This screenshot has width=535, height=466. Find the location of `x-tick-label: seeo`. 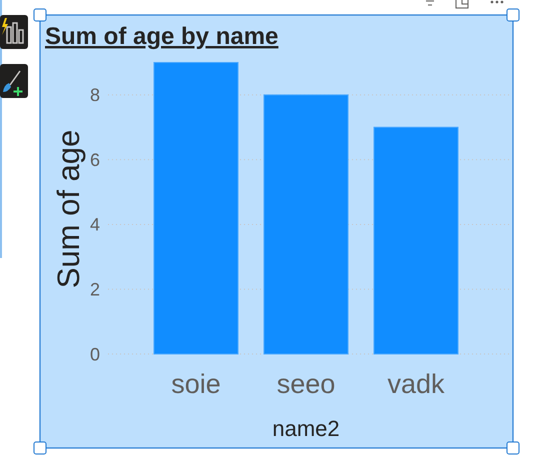

x-tick-label: seeo is located at coordinates (306, 384).